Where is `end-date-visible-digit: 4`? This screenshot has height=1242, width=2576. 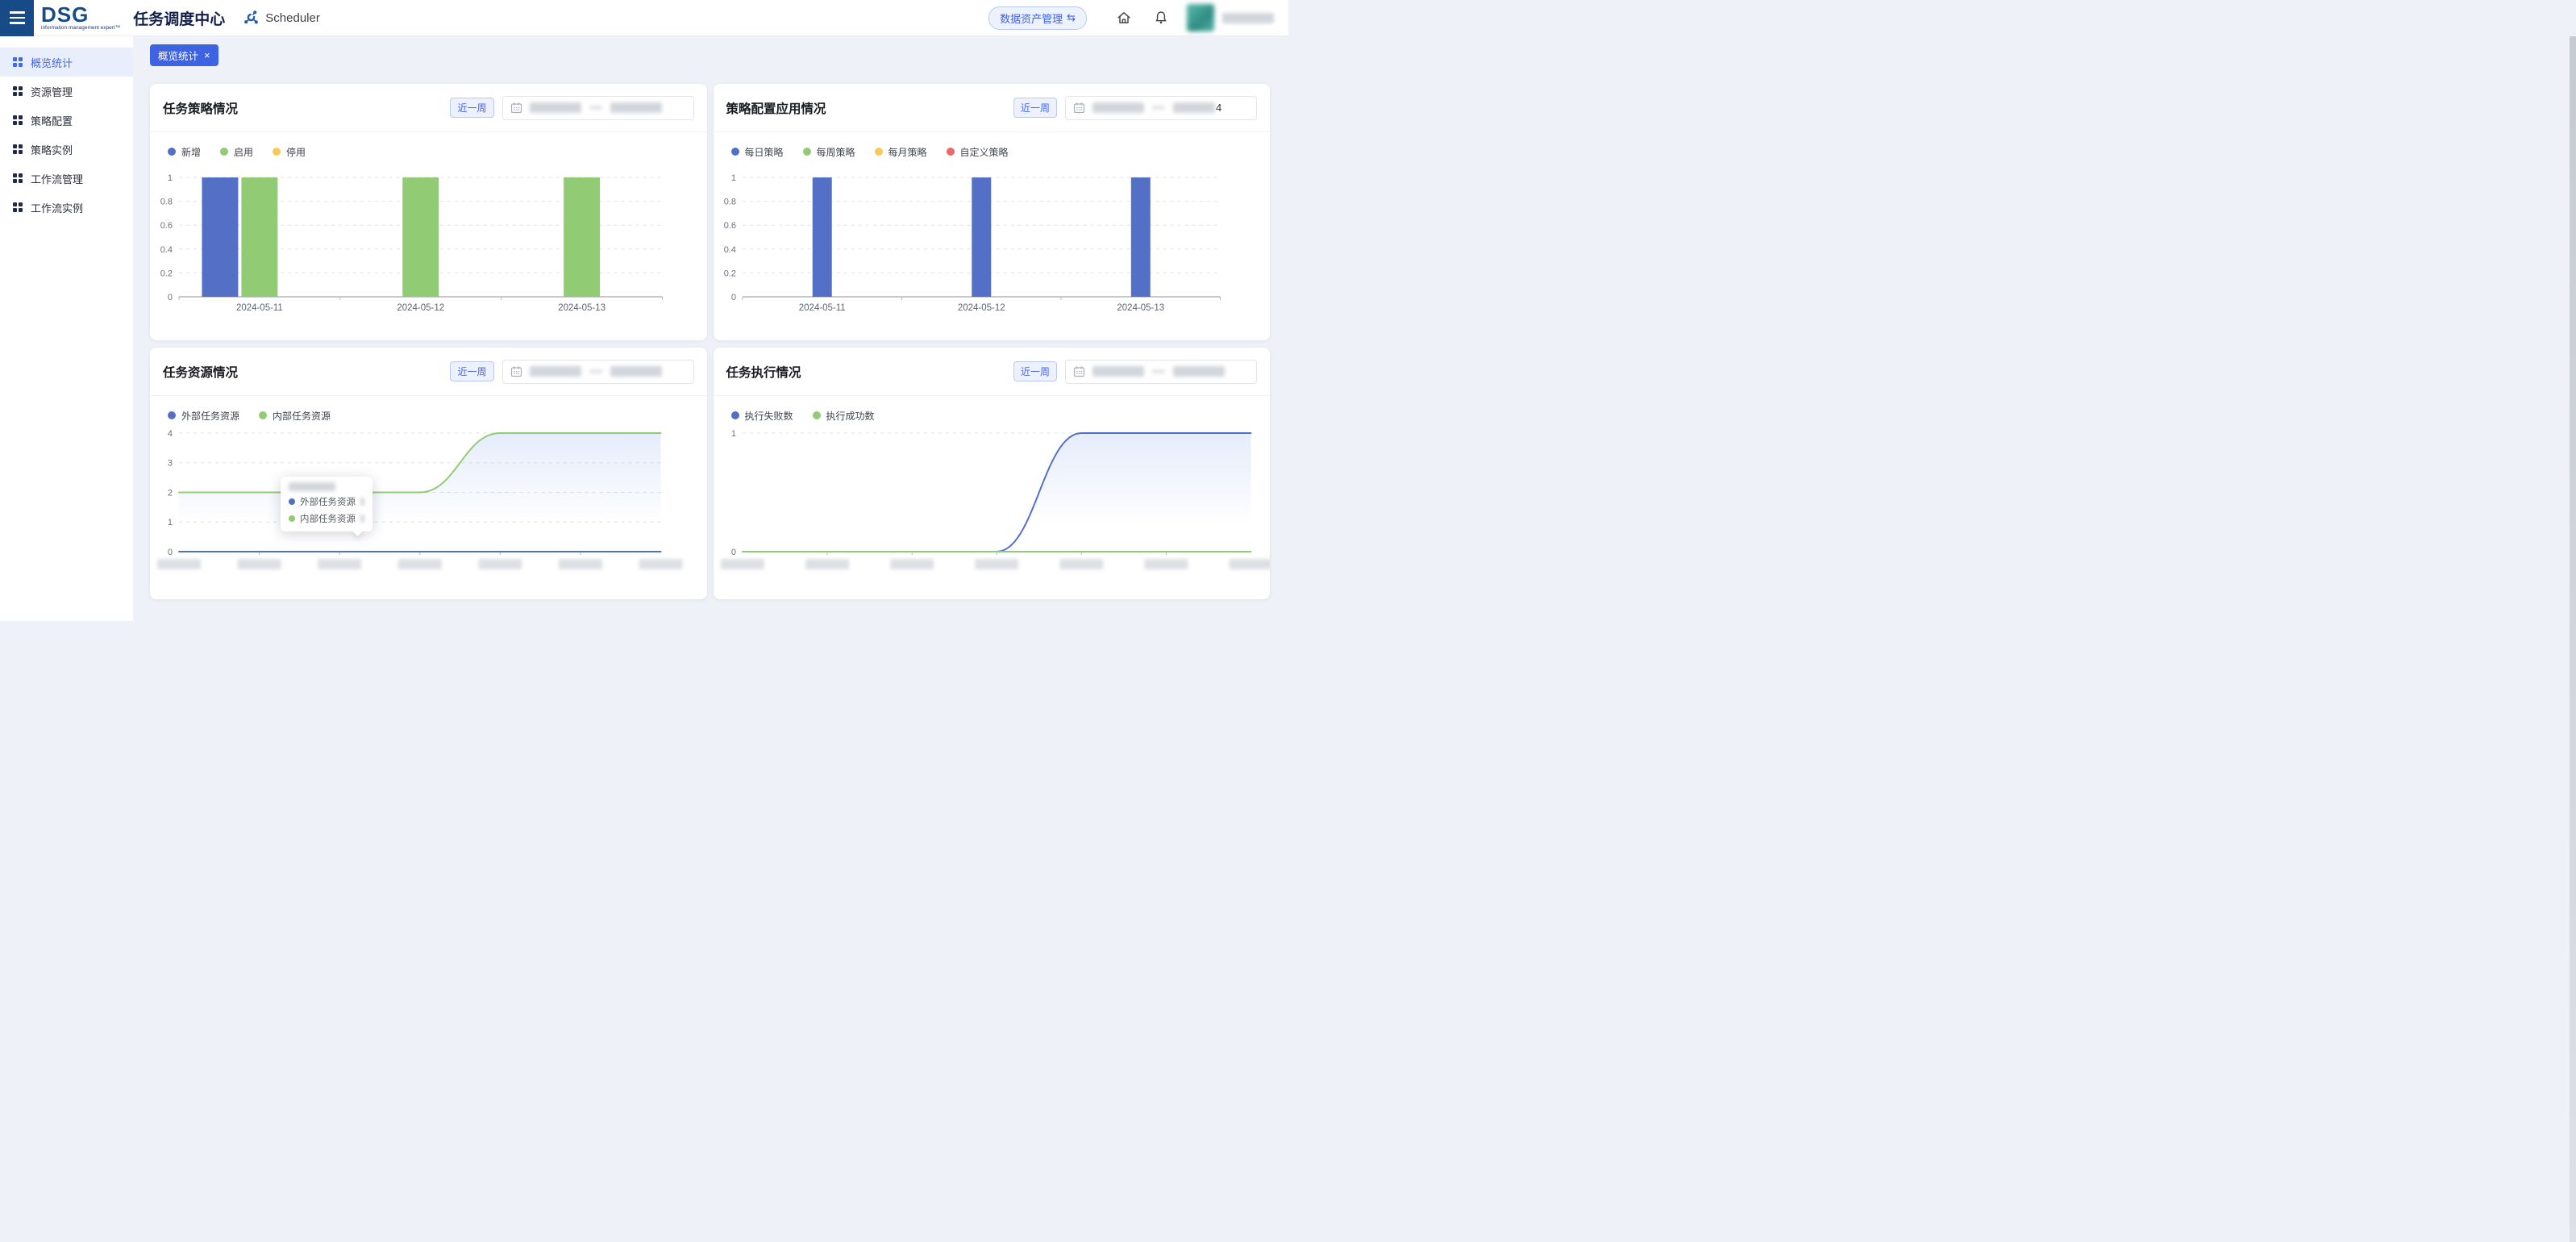
end-date-visible-digit: 4 is located at coordinates (1219, 108).